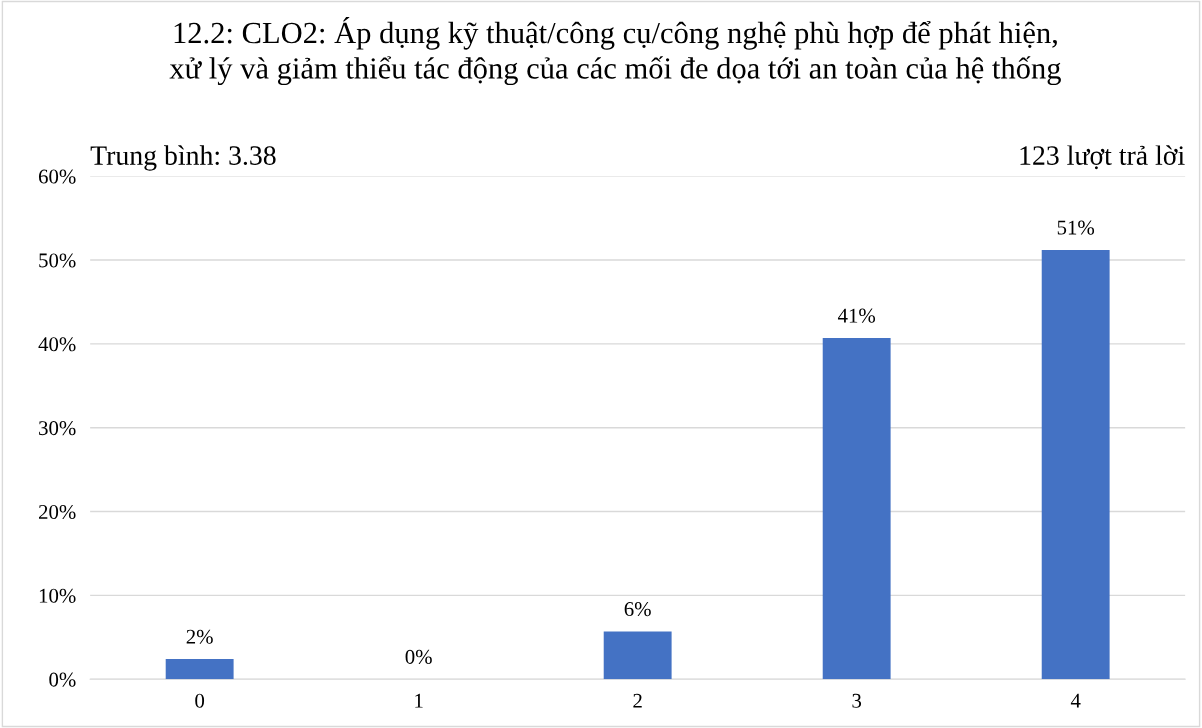 The width and height of the screenshot is (1202, 728). Describe the element at coordinates (1076, 227) in the screenshot. I see `data-label: 51%` at that location.